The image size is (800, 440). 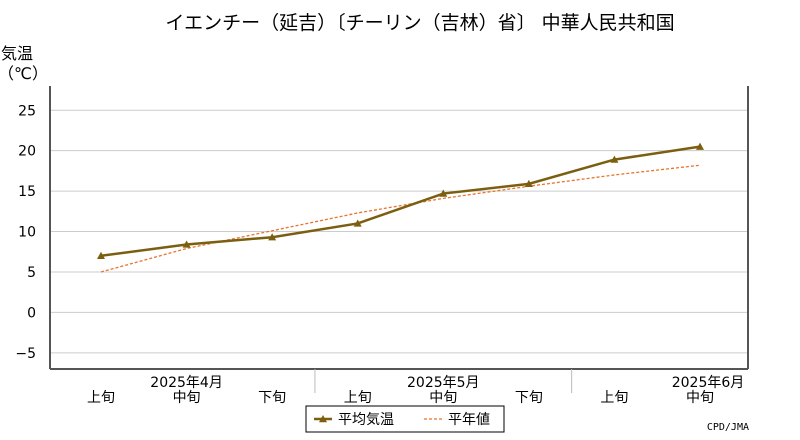 What do you see at coordinates (323, 419) in the screenshot?
I see `legend-marker-mean` at bounding box center [323, 419].